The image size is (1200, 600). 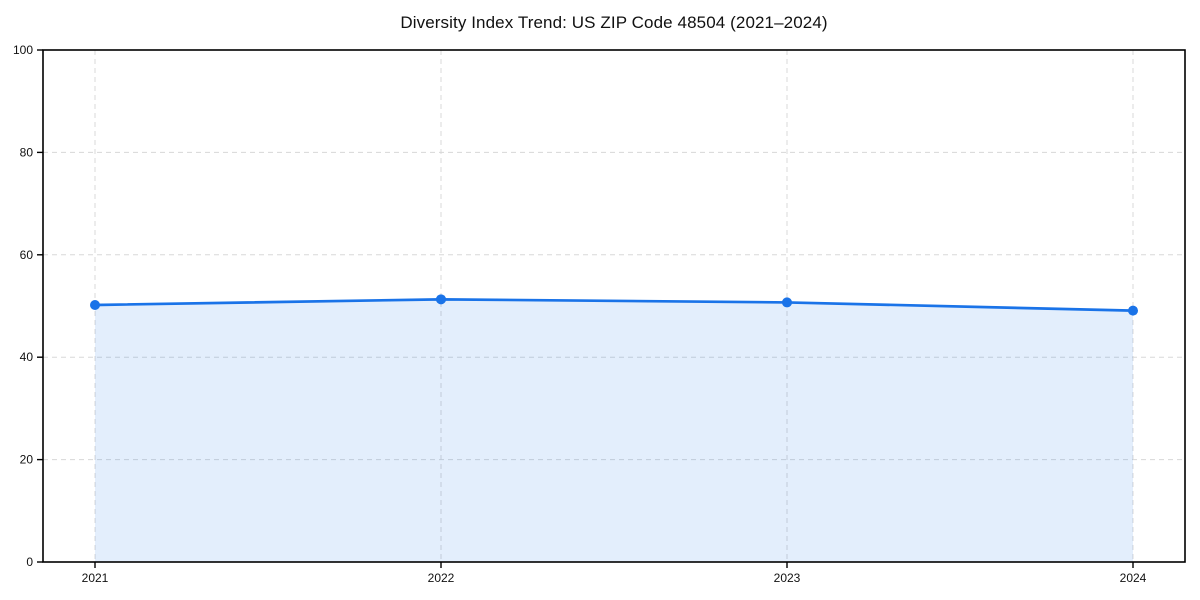 I want to click on y-tick-label: 0, so click(x=29, y=562).